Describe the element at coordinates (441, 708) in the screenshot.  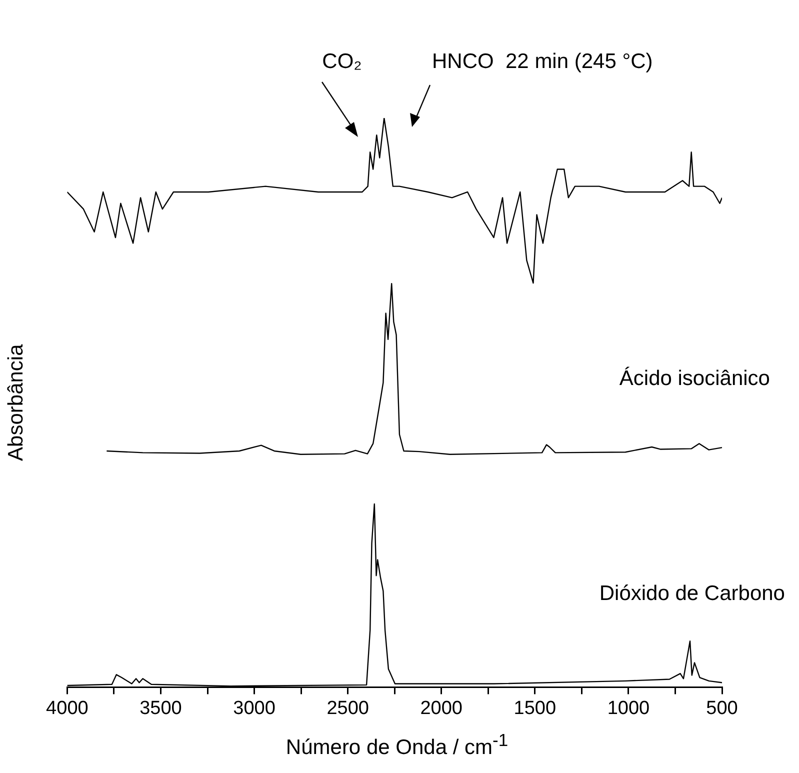
I see `x-tick-label: 2000` at that location.